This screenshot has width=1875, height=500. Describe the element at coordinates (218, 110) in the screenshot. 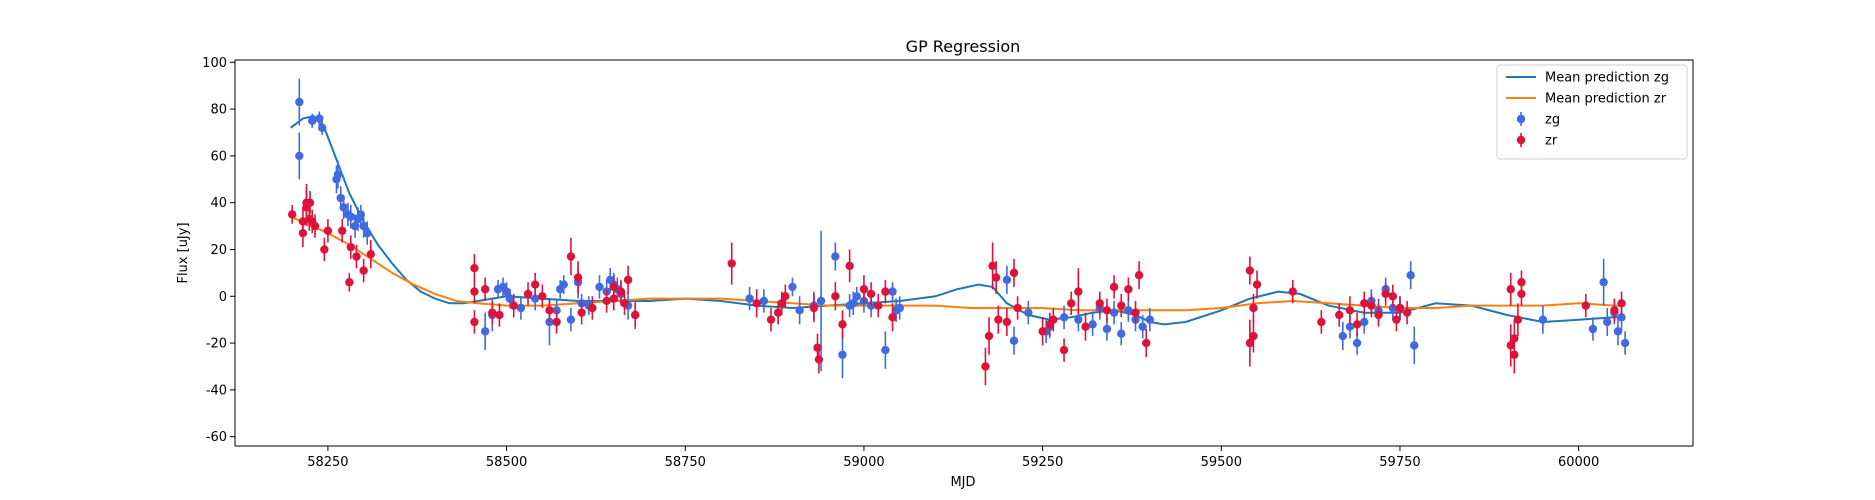

I see `y-tick-label: 80` at that location.